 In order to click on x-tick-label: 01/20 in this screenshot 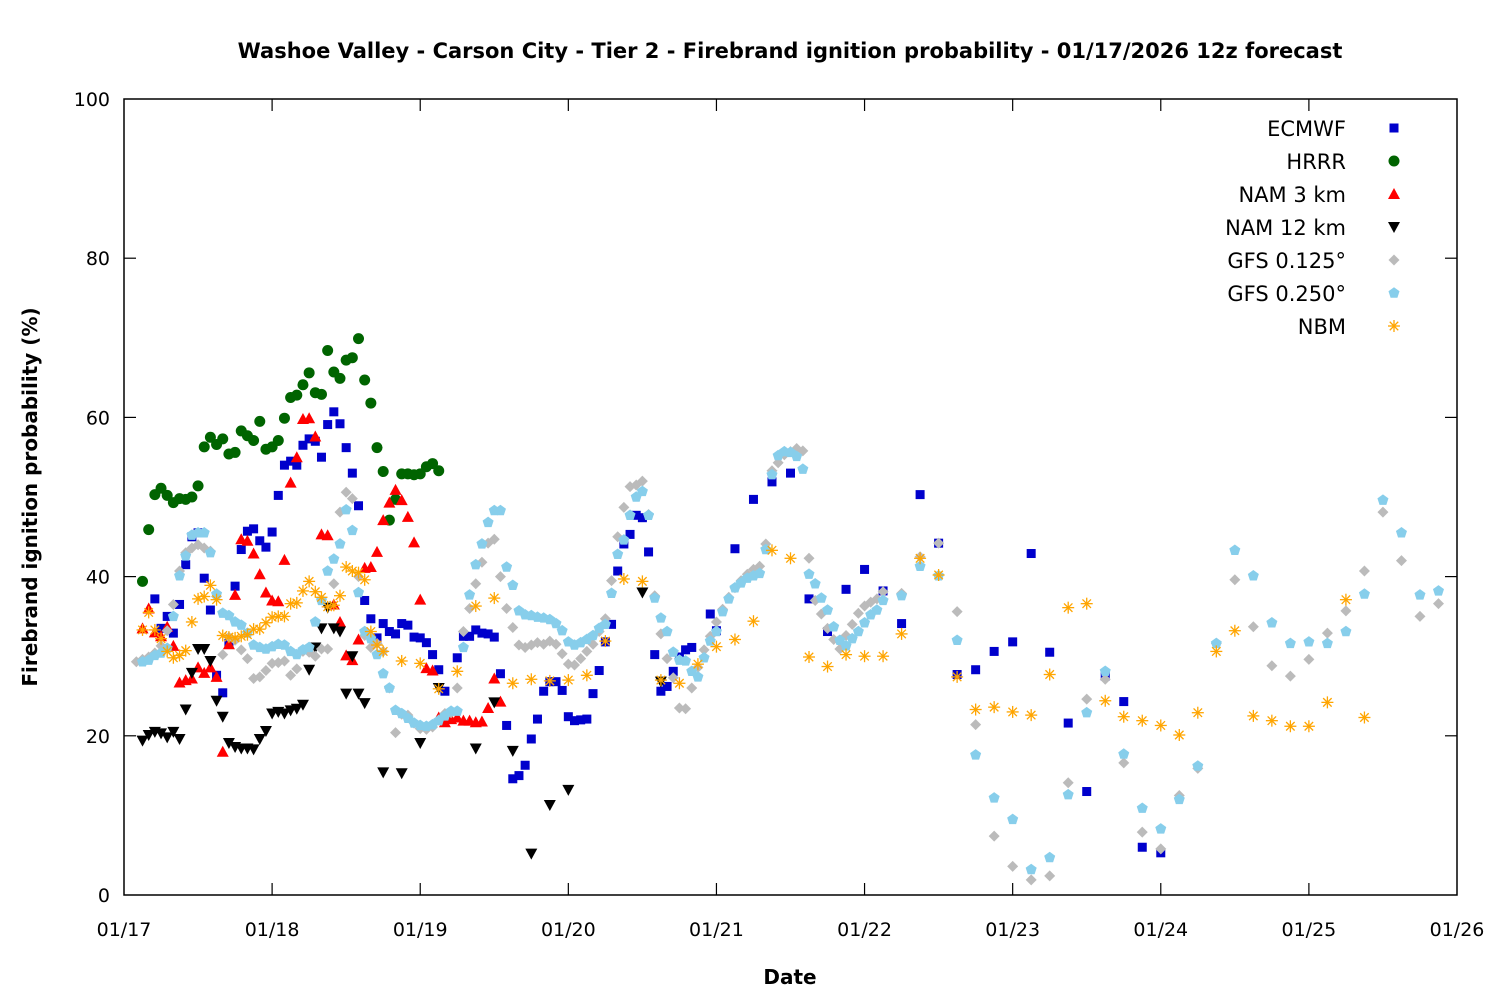, I will do `click(568, 930)`.